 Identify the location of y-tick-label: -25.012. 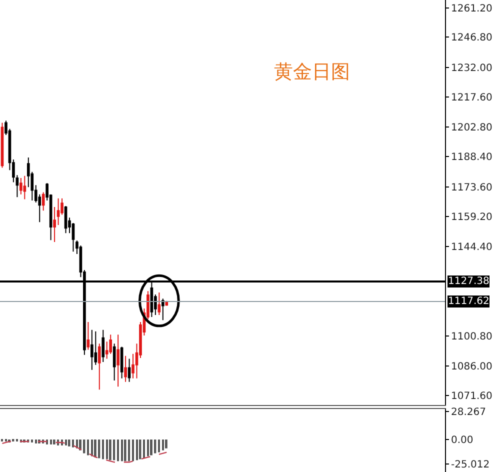
(470, 465).